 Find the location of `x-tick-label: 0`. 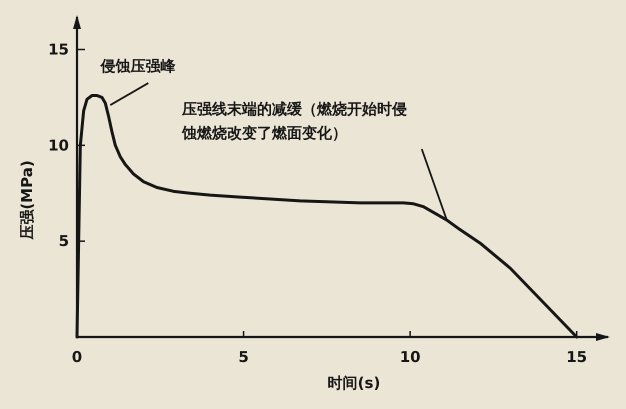

x-tick-label: 0 is located at coordinates (77, 357).